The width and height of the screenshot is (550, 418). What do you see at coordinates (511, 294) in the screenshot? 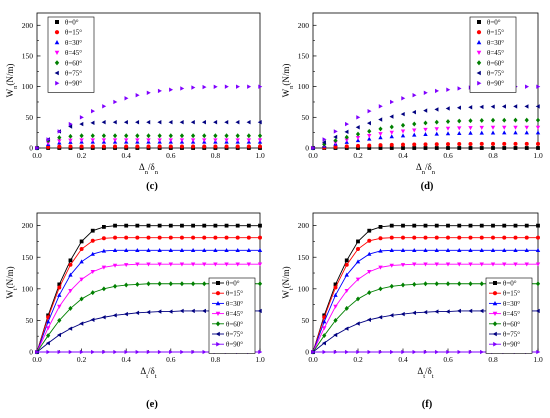
I see `legend-entry: θ=15°` at bounding box center [511, 294].